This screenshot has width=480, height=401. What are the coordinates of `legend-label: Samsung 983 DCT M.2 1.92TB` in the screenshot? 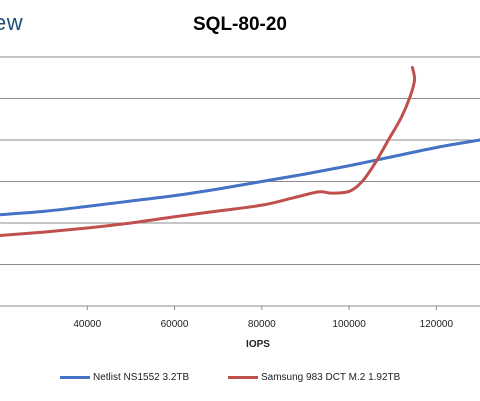 It's located at (331, 377).